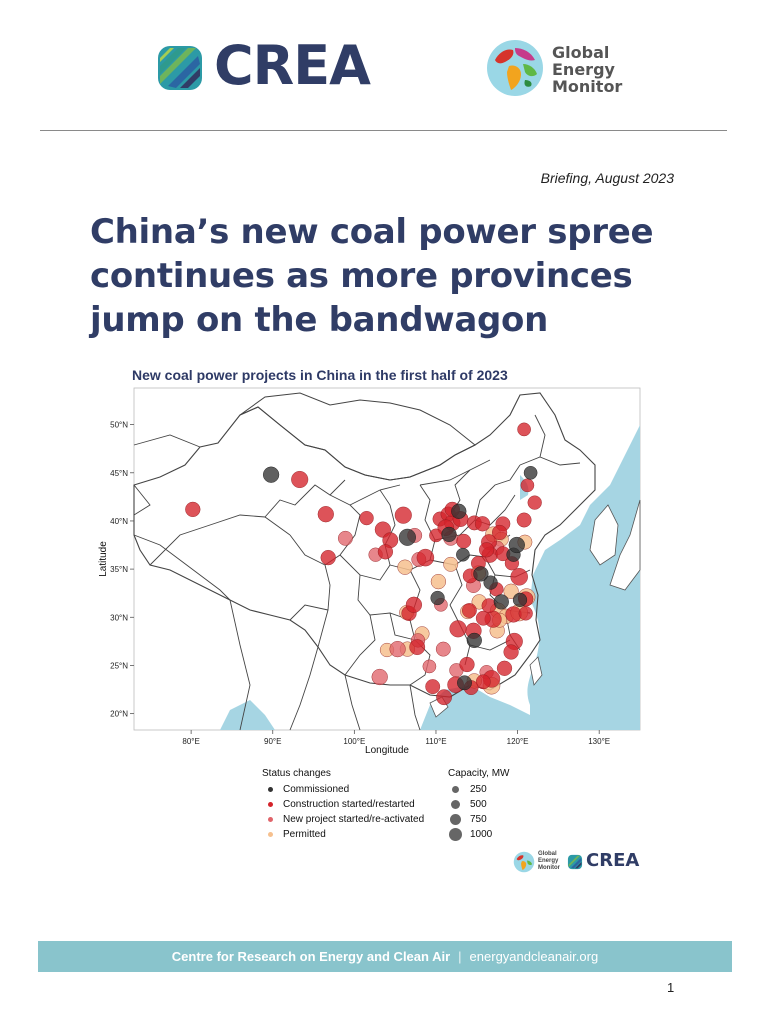  Describe the element at coordinates (435, 741) in the screenshot. I see `x-tick-label: 110°E` at that location.